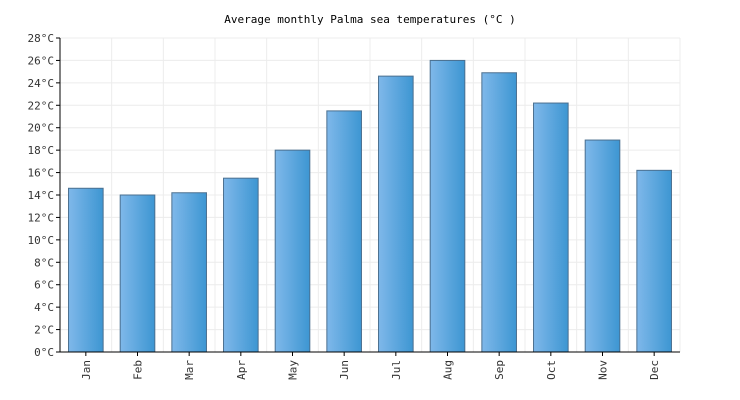 The width and height of the screenshot is (740, 400). I want to click on x-tick-label: Jun, so click(344, 370).